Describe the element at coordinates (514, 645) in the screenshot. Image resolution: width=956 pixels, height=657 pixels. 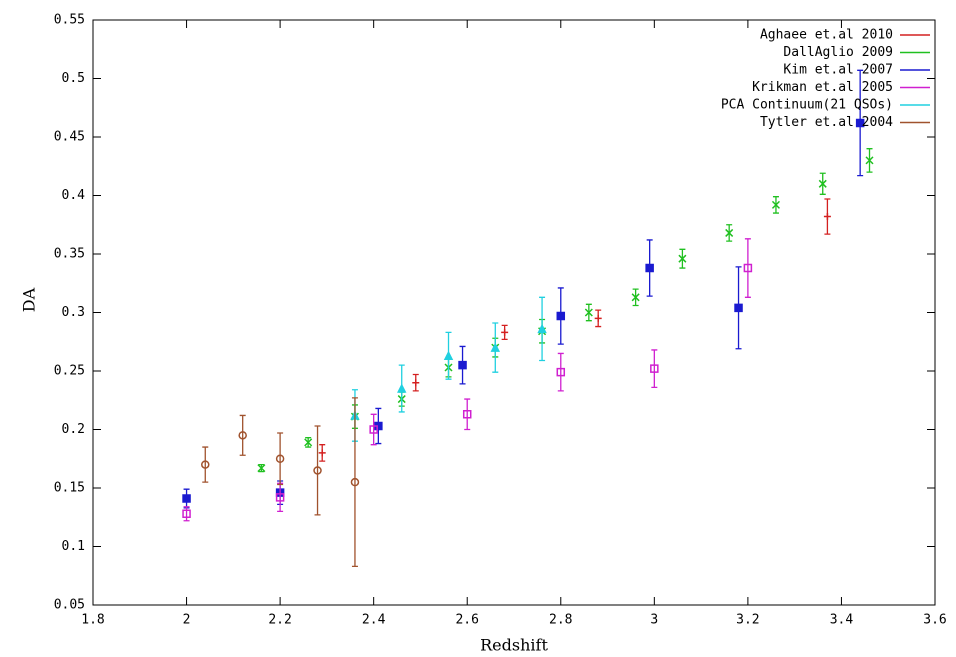
I see `x-axis-title: Redshift` at that location.